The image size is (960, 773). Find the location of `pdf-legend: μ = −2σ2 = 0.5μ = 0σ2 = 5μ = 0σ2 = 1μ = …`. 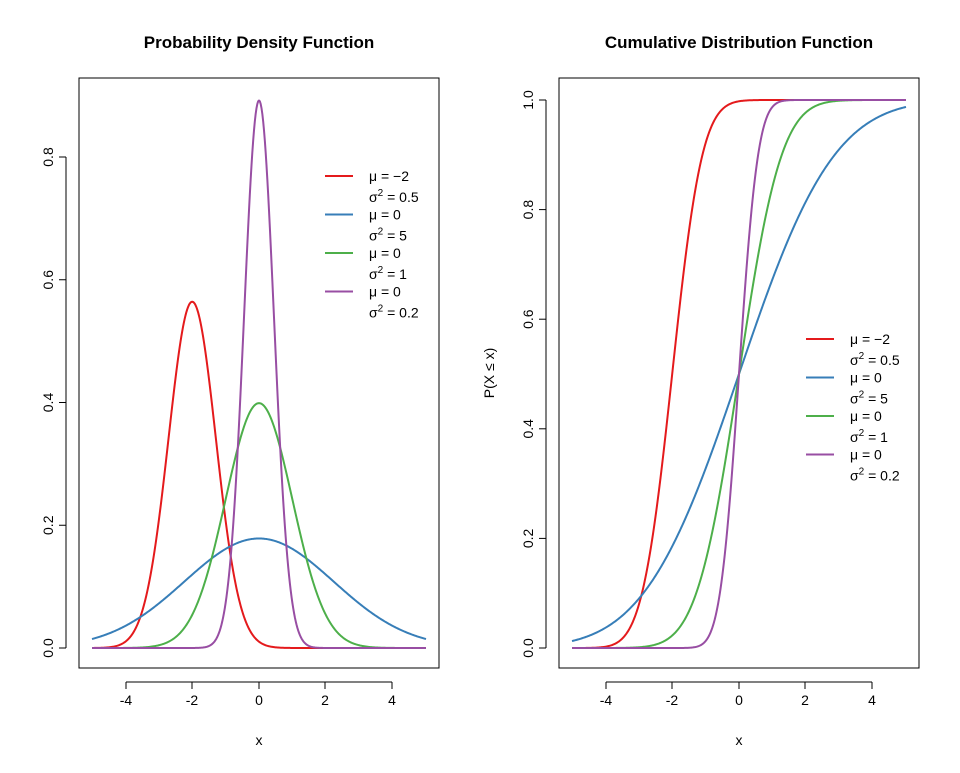

pdf-legend: μ = −2σ2 = 0.5μ = 0σ2 = 5μ = 0σ2 = 1μ = … is located at coordinates (372, 244).